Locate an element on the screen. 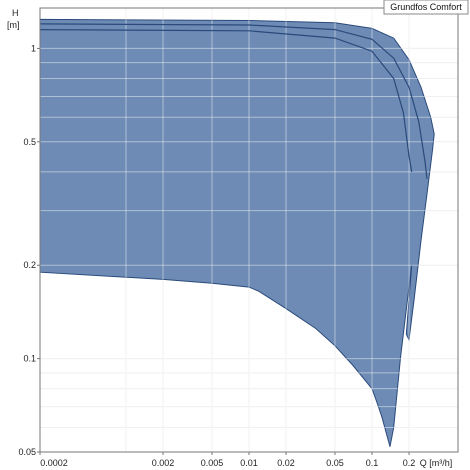 The image size is (470, 470). y-tick-label: 0.1 is located at coordinates (29, 359).